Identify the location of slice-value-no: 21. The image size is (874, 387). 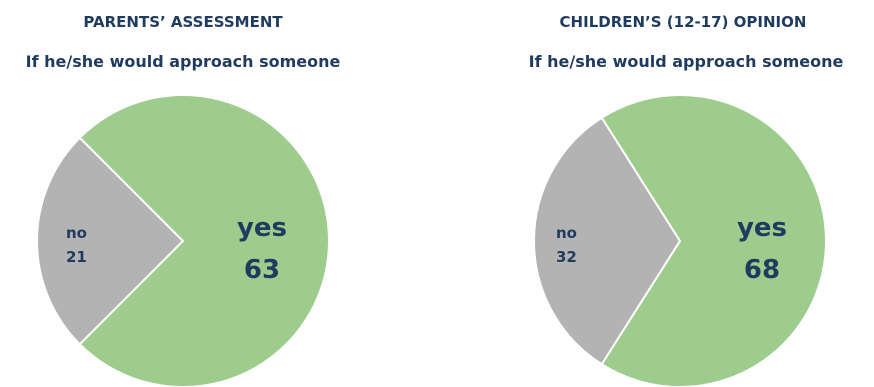
(76, 257).